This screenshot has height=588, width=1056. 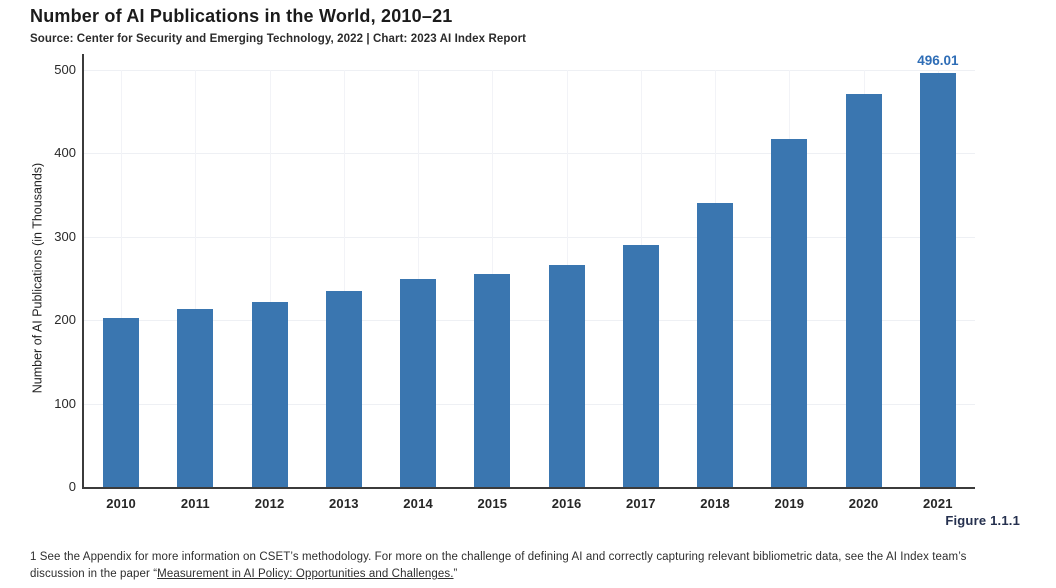 I want to click on y-axis-title: Number of AI Publications (in Thousands), so click(x=37, y=278).